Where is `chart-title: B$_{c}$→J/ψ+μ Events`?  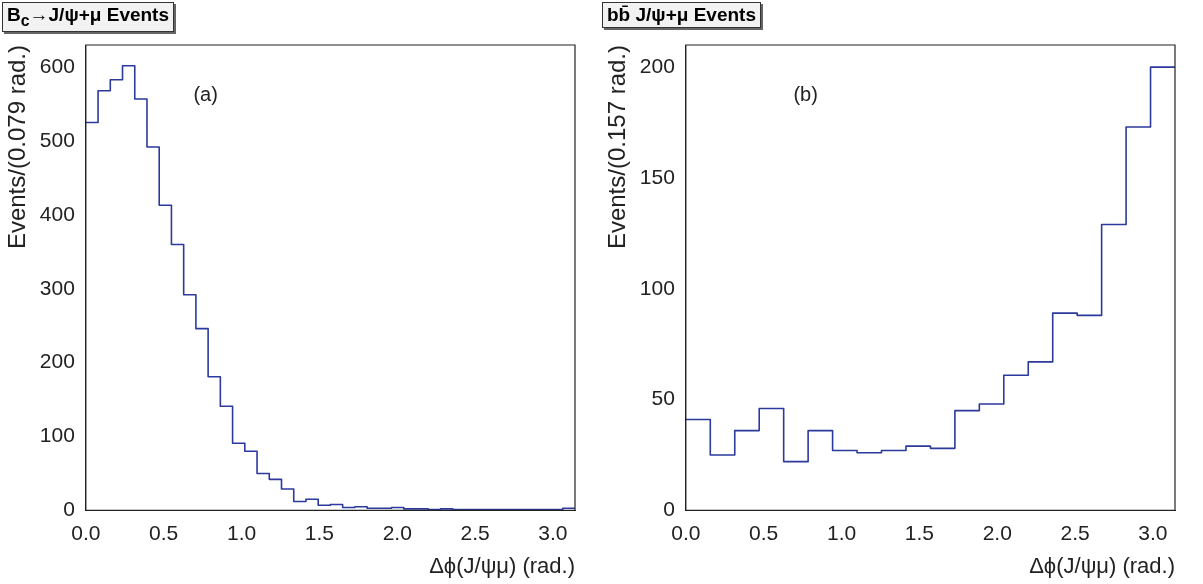 chart-title: B$_{c}$→J/ψ+μ Events is located at coordinates (88, 17).